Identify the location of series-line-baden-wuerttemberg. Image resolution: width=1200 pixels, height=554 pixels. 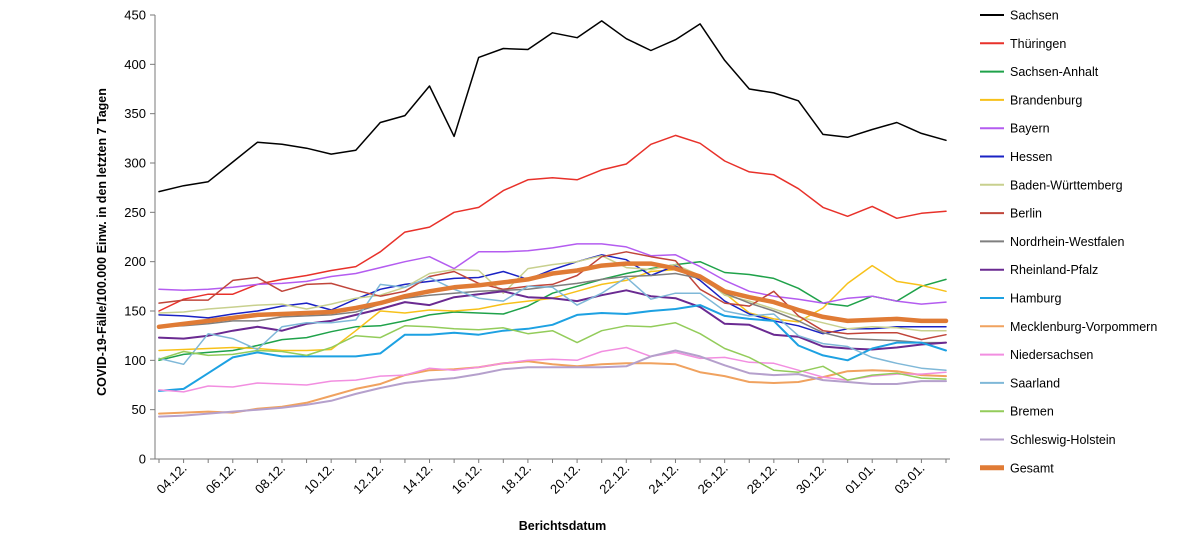
(552, 293).